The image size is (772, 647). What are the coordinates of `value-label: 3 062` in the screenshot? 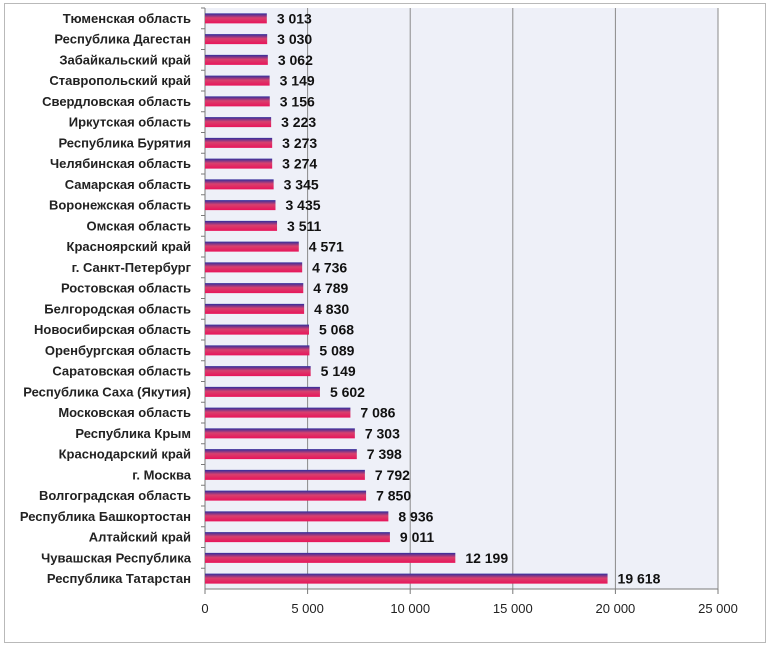 It's located at (295, 60).